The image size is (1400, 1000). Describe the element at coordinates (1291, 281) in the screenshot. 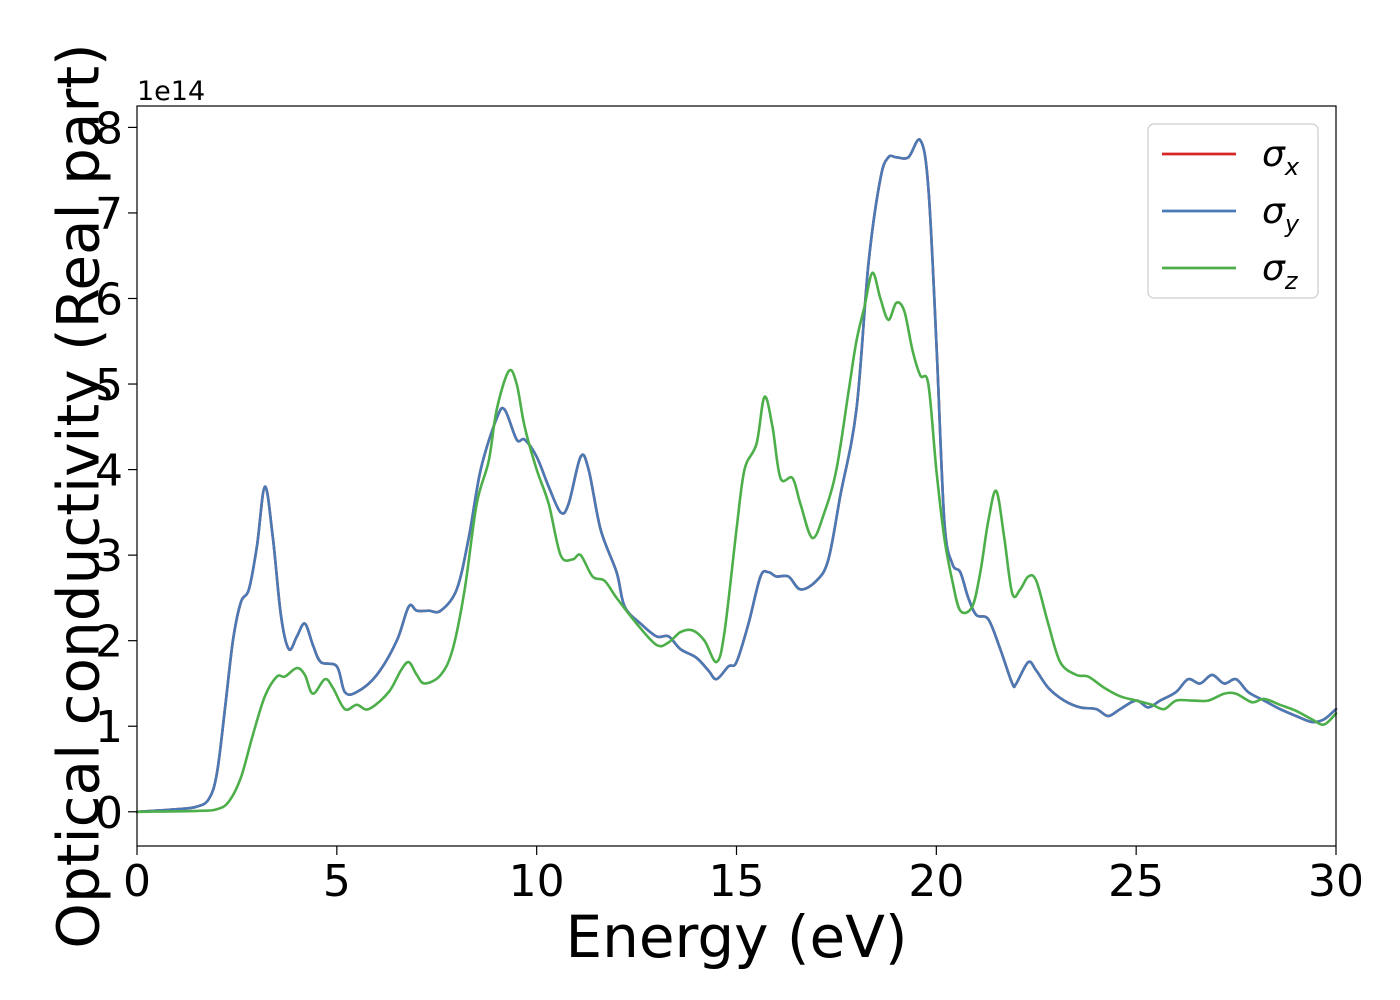

I see `legend-subscript: z` at that location.